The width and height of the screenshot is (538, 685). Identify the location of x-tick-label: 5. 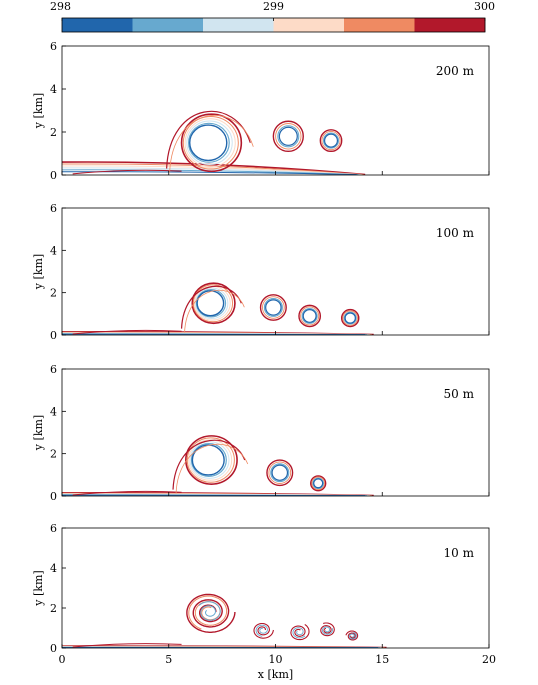
(168, 659).